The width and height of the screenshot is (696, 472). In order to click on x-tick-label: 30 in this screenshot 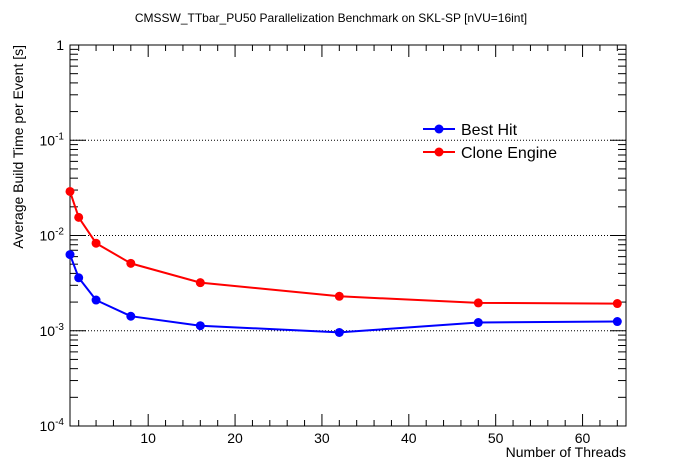, I will do `click(322, 438)`.